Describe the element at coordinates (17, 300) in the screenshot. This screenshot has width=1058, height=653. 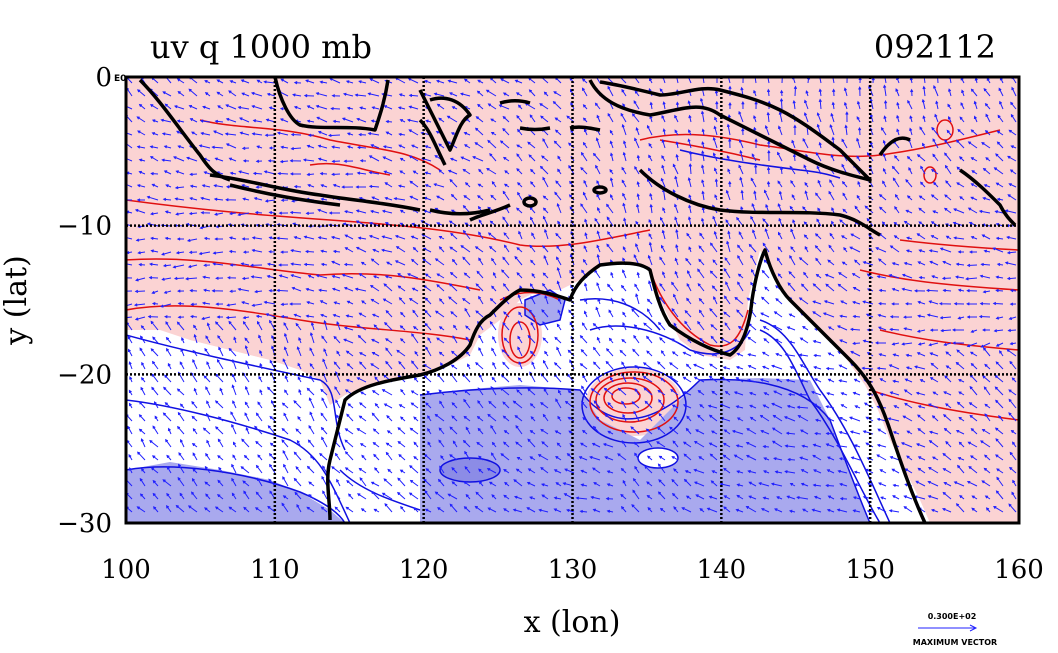
I see `y-axis-label: y (lat)` at that location.